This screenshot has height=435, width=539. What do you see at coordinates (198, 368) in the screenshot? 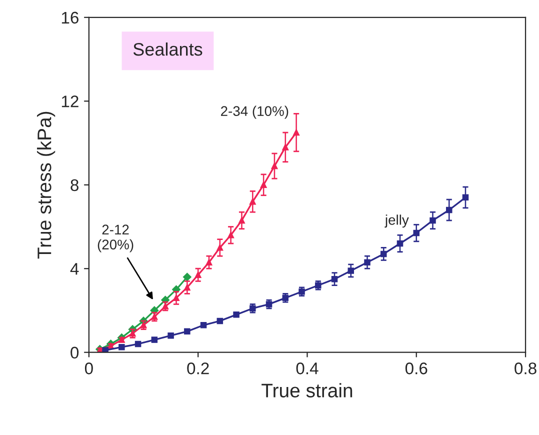
I see `x-tick-label: 0.2` at bounding box center [198, 368].